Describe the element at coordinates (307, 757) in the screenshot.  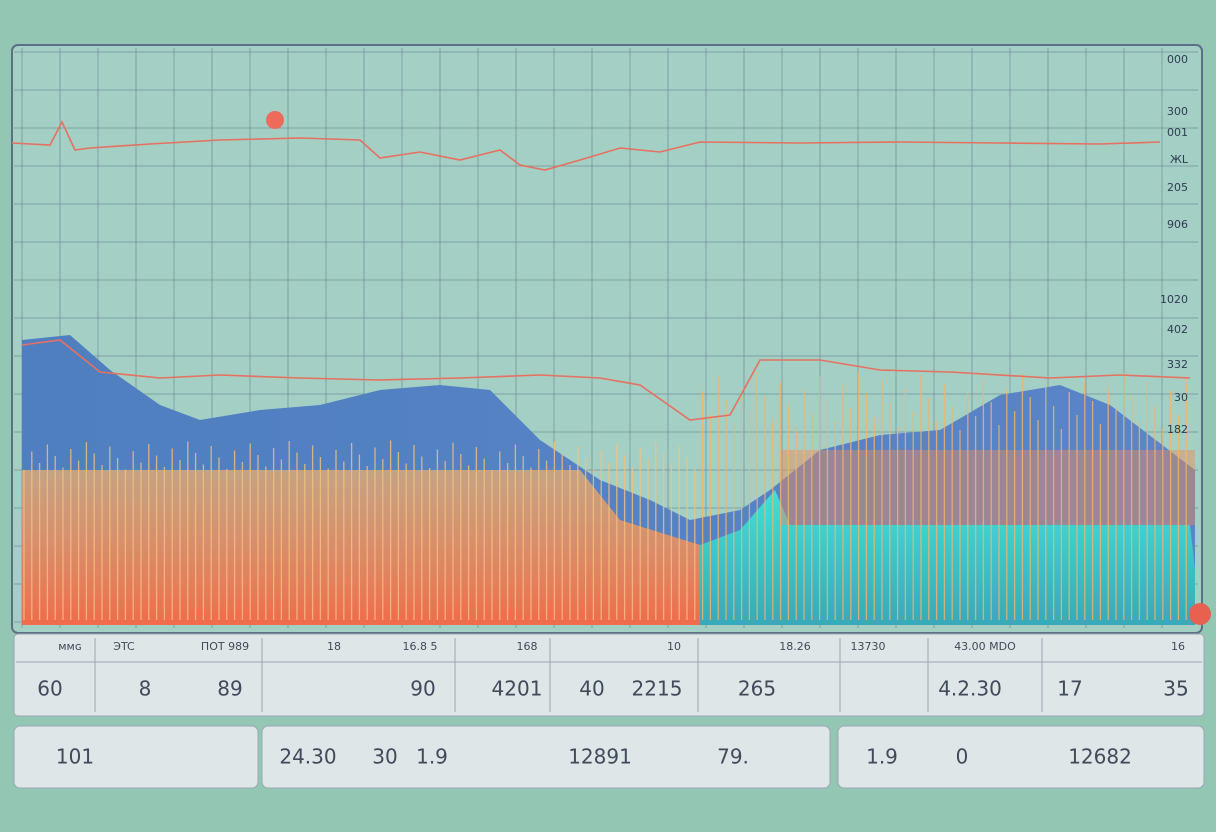
I see `footer-value: 24.30` at that location.